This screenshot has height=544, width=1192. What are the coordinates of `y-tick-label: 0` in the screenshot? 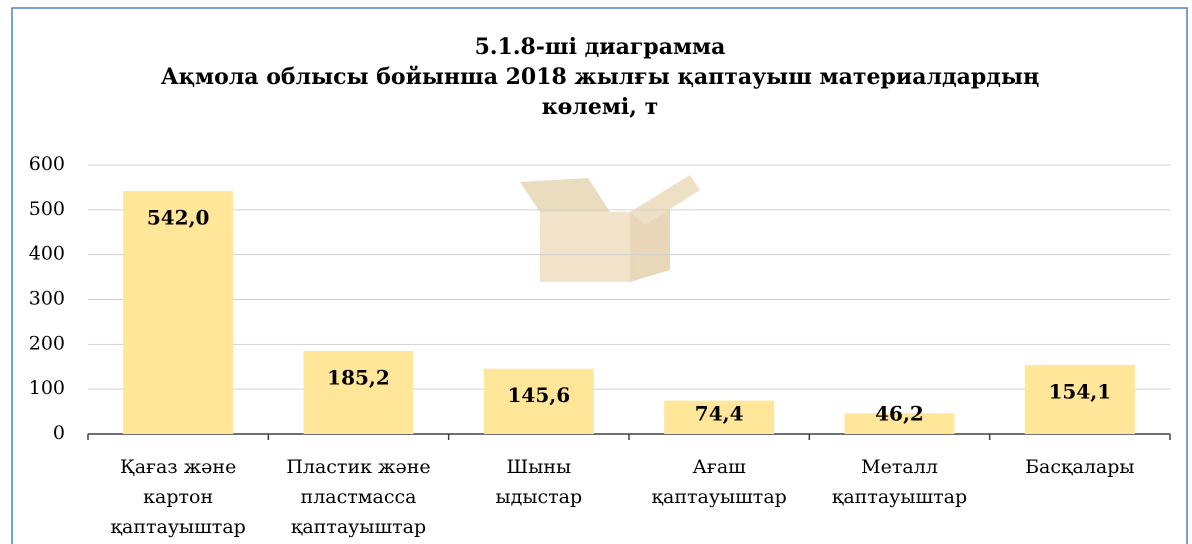 It's located at (59, 433).